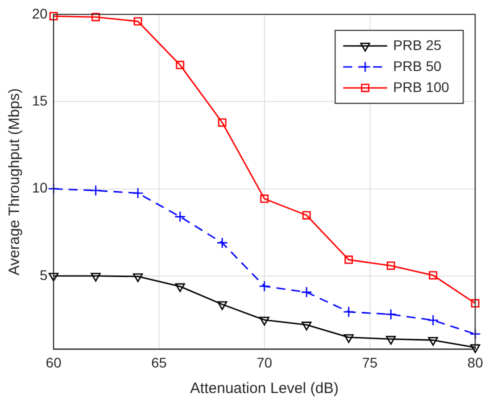  I want to click on x-tick-label: 65, so click(159, 362).